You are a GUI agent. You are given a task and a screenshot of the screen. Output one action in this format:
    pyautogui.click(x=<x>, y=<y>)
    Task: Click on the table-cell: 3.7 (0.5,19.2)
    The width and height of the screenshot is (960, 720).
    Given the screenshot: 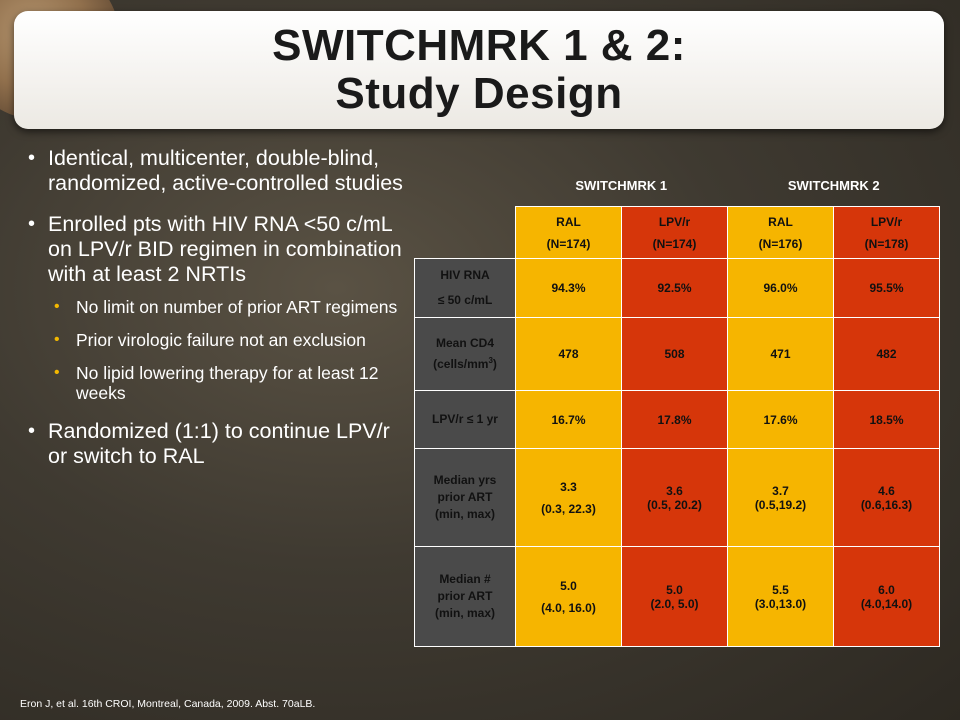 What is the action you would take?
    pyautogui.click(x=780, y=497)
    